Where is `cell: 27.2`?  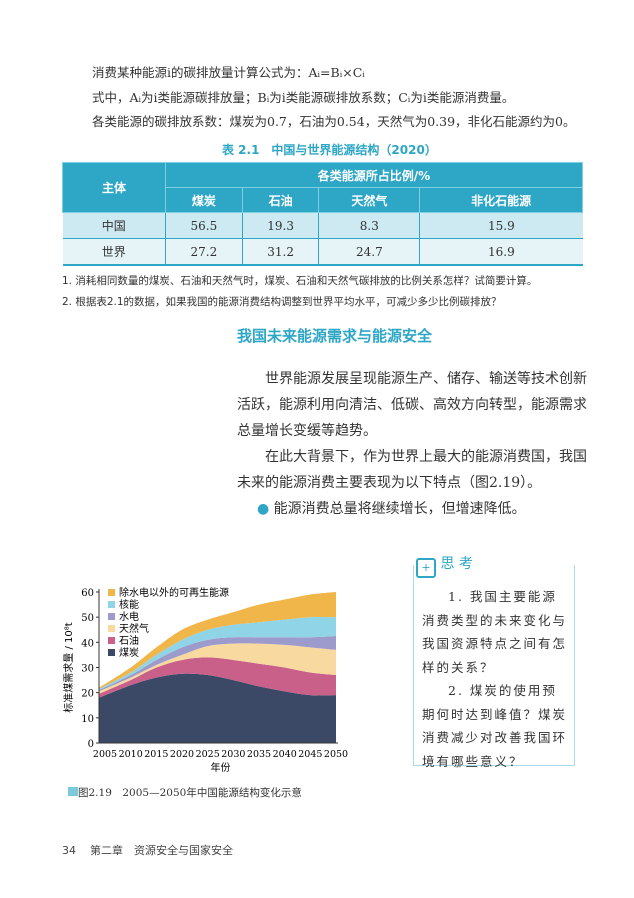
cell: 27.2 is located at coordinates (204, 252).